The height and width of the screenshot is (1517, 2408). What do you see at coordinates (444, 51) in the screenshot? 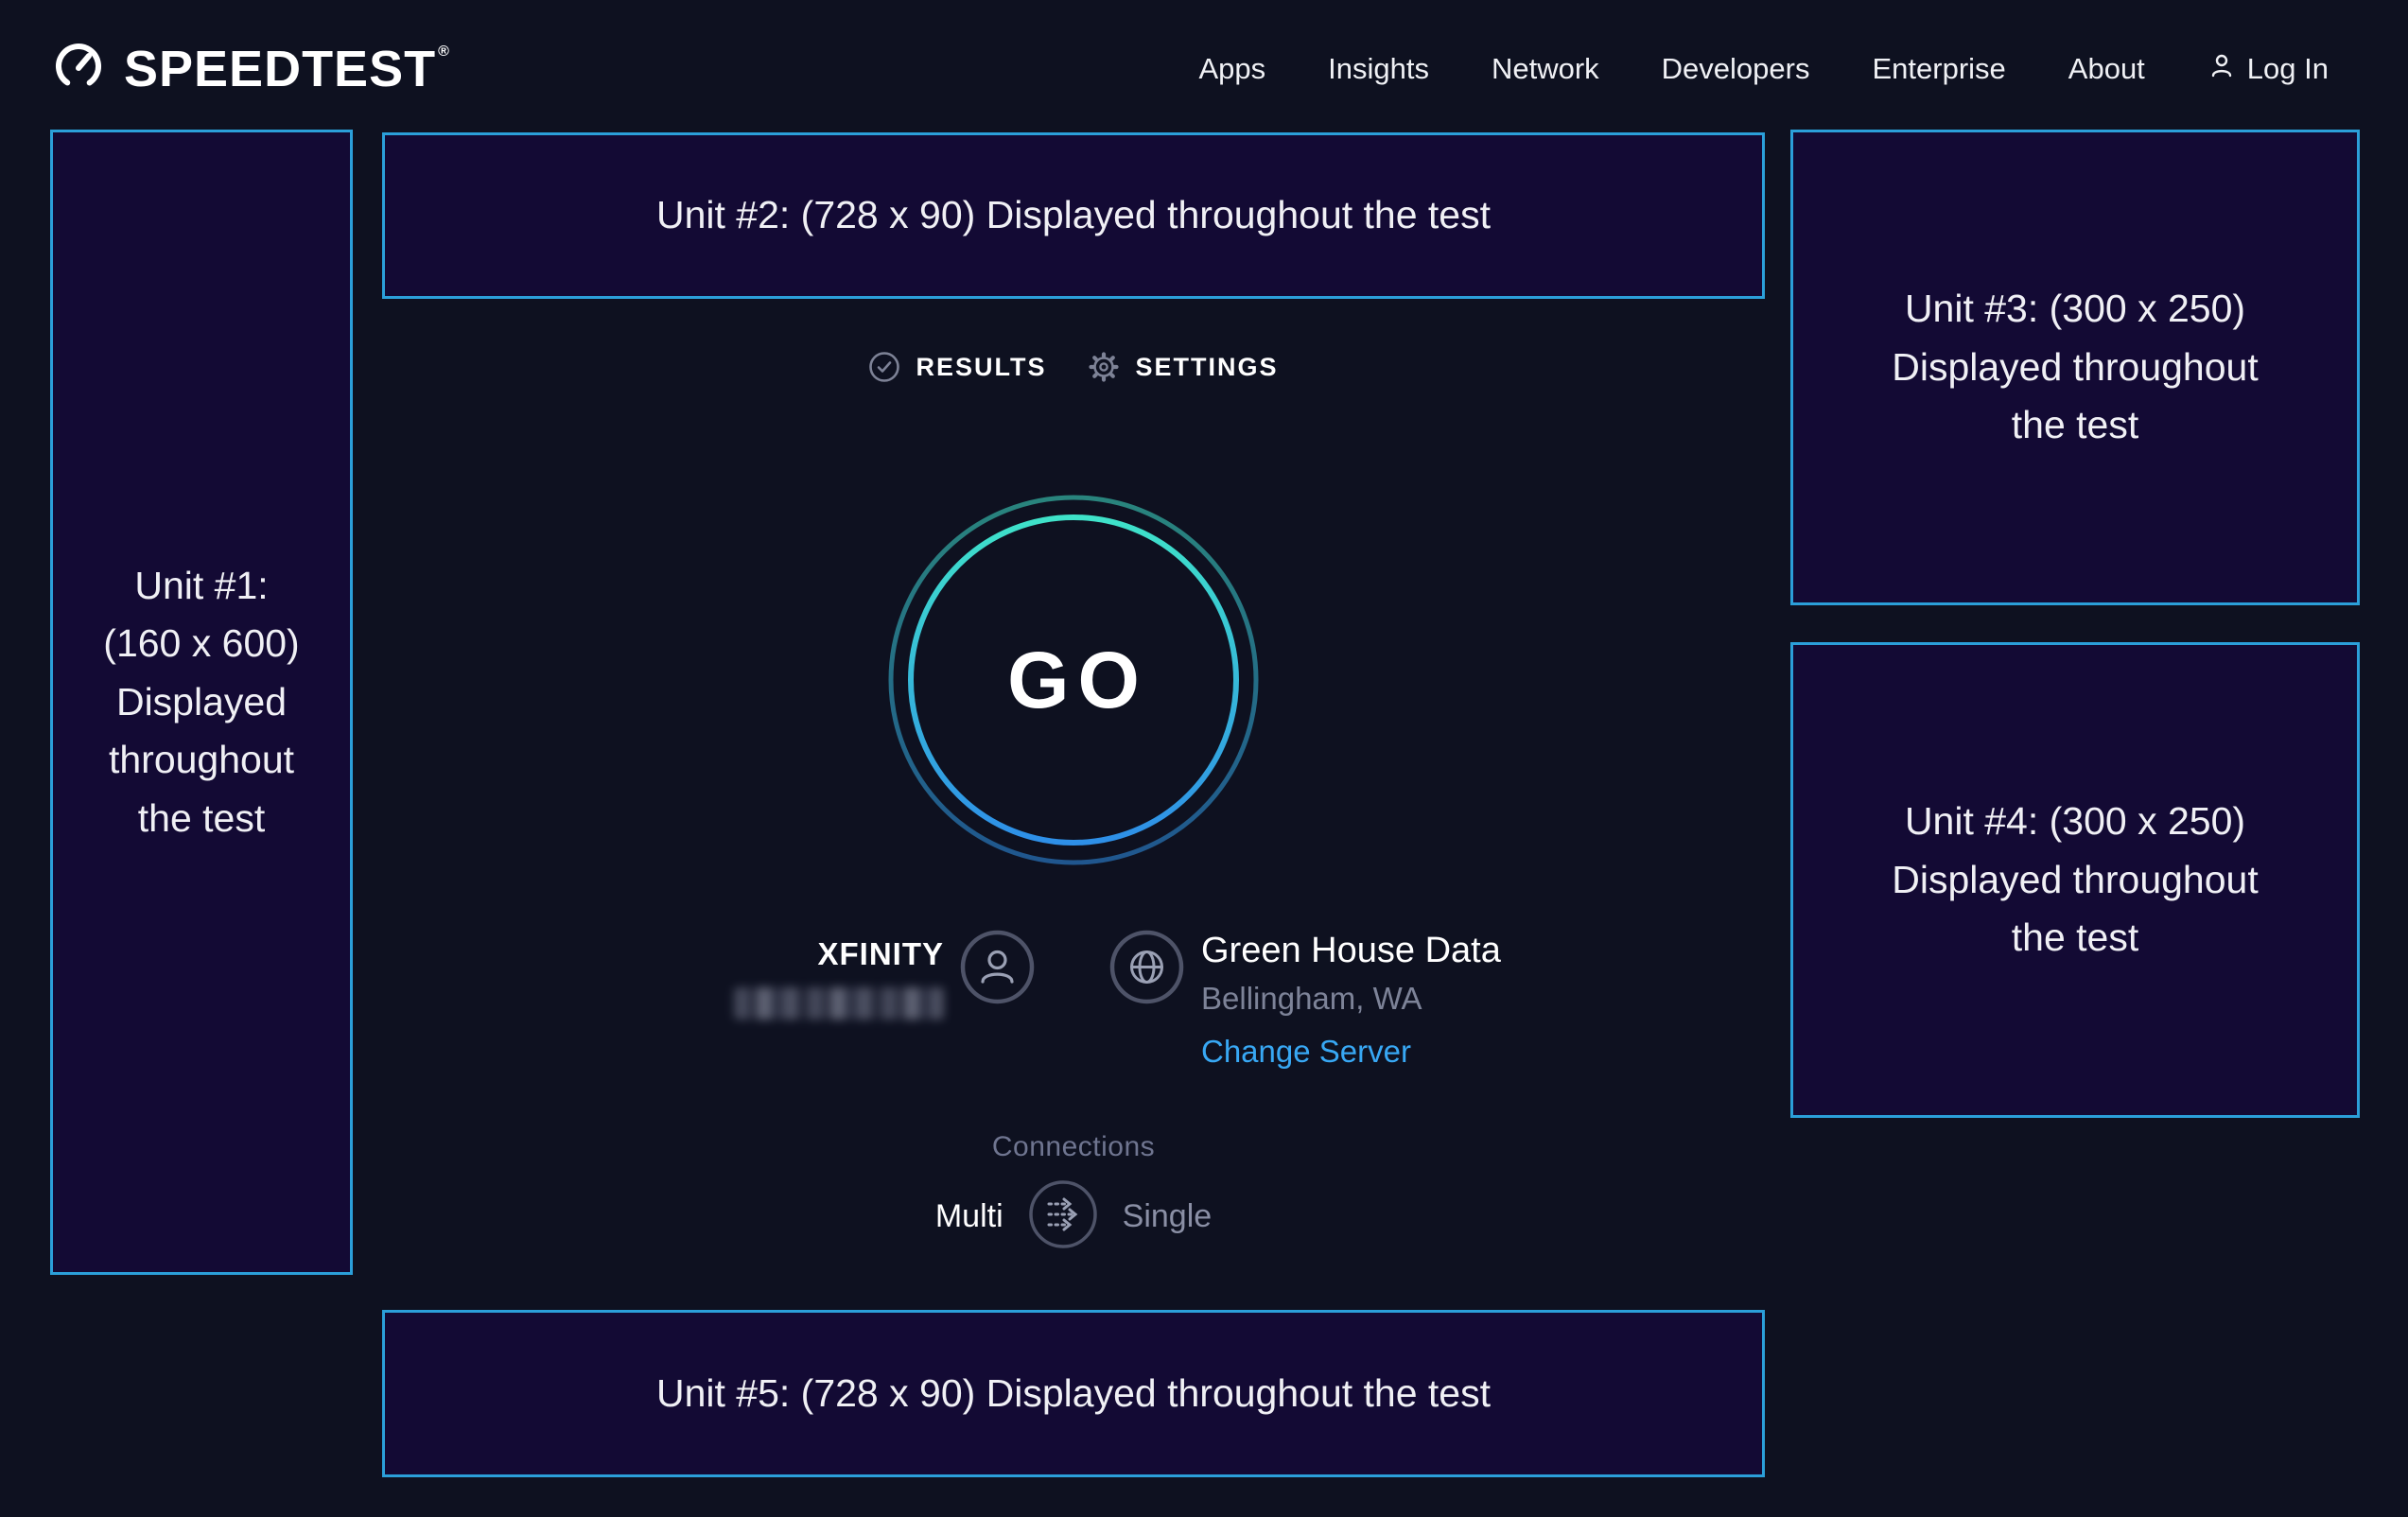
I see `logo-trademark: ®` at bounding box center [444, 51].